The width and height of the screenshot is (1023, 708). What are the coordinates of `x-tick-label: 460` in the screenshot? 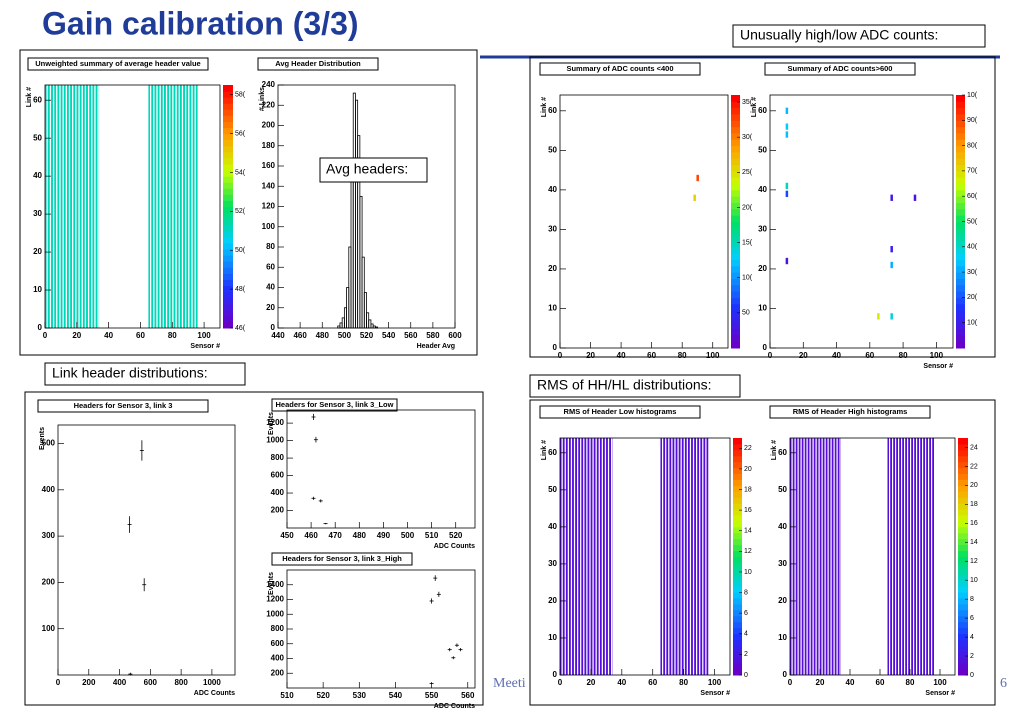 It's located at (300, 335).